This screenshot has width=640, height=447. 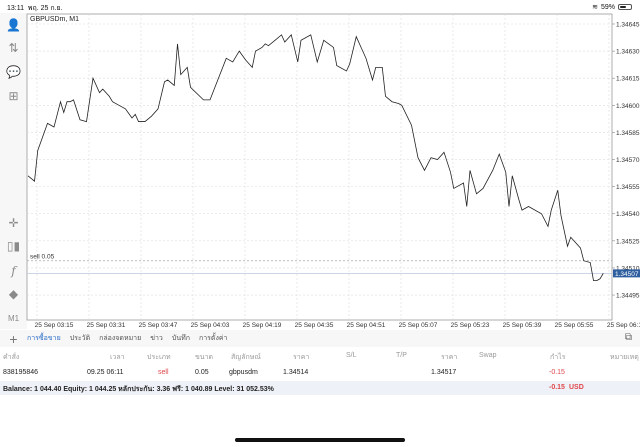 I want to click on y-tick-label: 1.34540, so click(x=628, y=214).